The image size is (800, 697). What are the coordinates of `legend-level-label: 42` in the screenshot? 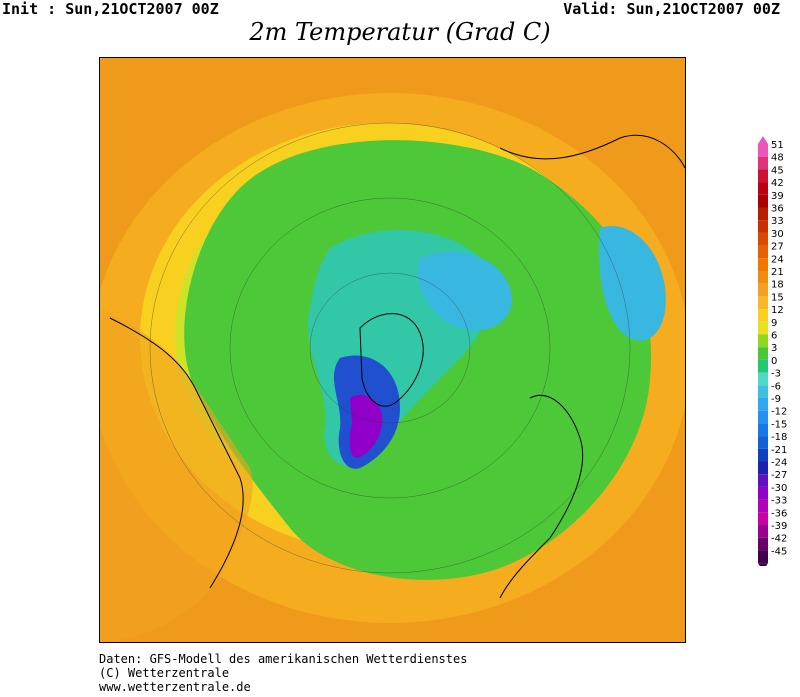 It's located at (777, 183).